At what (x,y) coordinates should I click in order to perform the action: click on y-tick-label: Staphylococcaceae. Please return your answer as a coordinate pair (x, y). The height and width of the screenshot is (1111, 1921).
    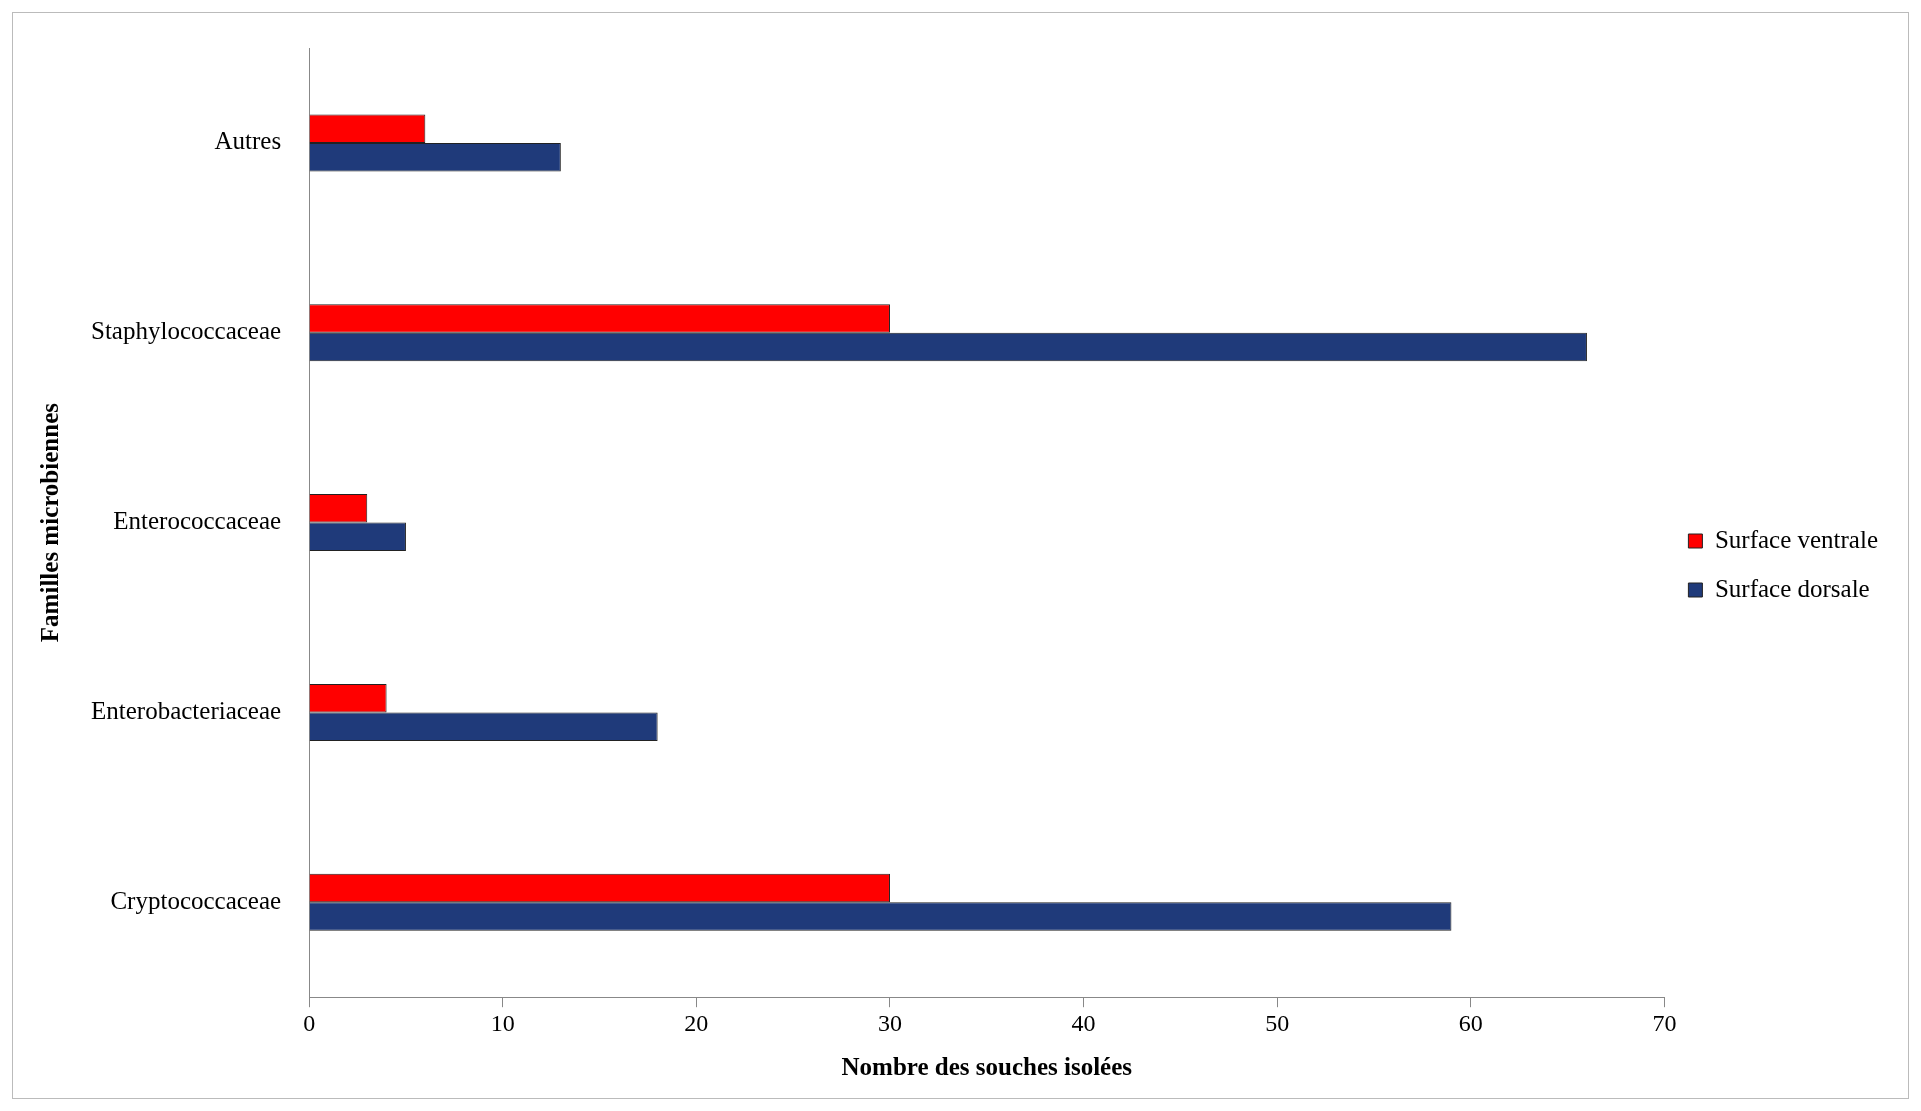
    Looking at the image, I should click on (186, 331).